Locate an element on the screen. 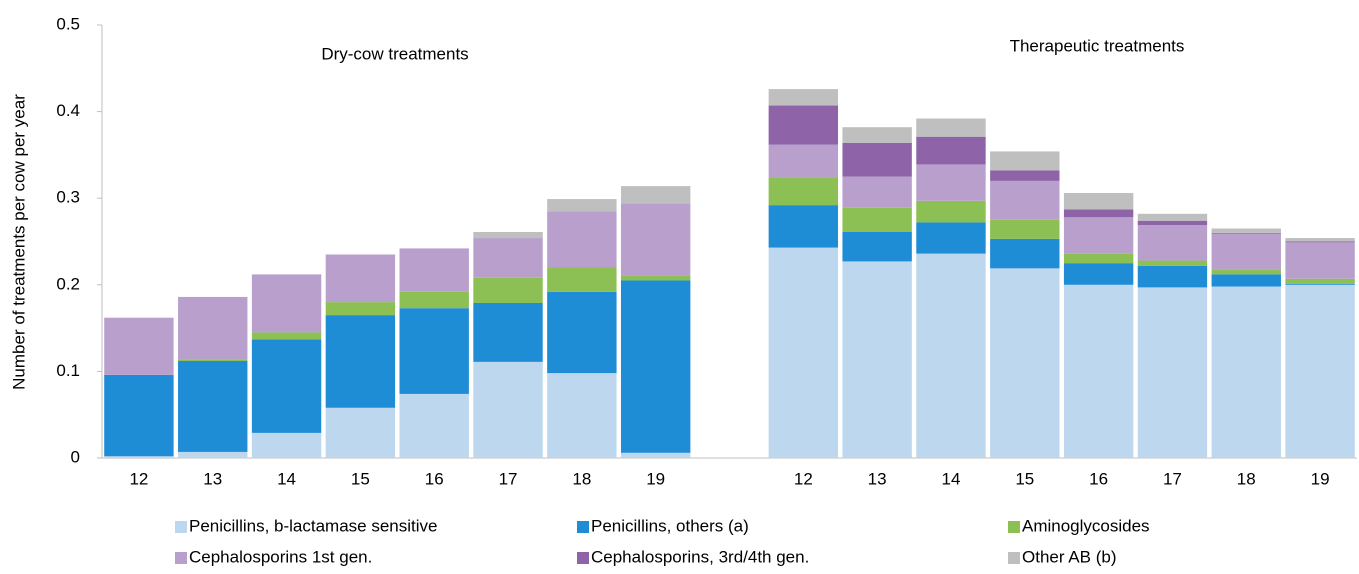  y-tick-label: 0 is located at coordinates (75, 456).